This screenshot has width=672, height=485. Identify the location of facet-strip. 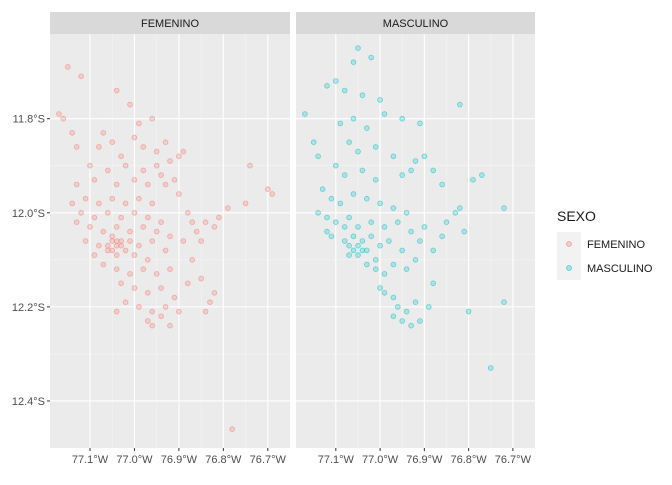
(415, 23).